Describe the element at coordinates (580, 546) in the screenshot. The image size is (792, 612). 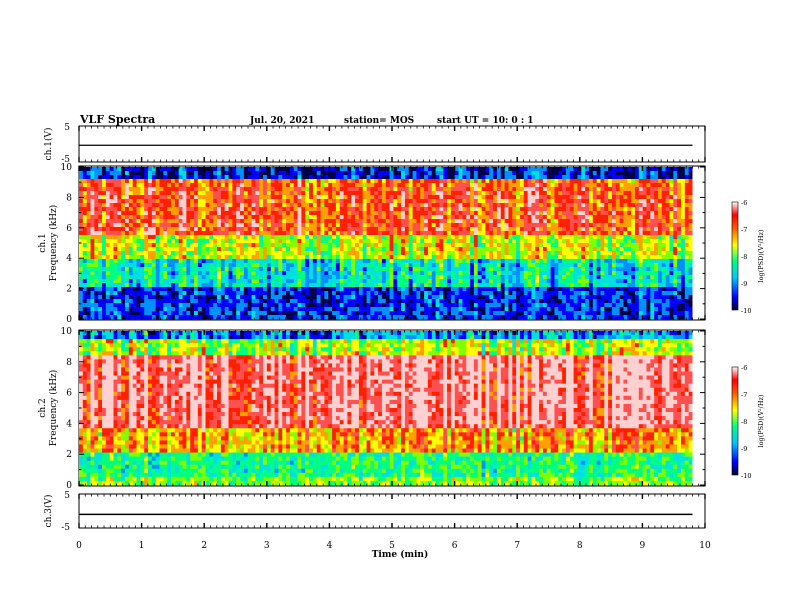
I see `x-tick-label-8: 8` at that location.